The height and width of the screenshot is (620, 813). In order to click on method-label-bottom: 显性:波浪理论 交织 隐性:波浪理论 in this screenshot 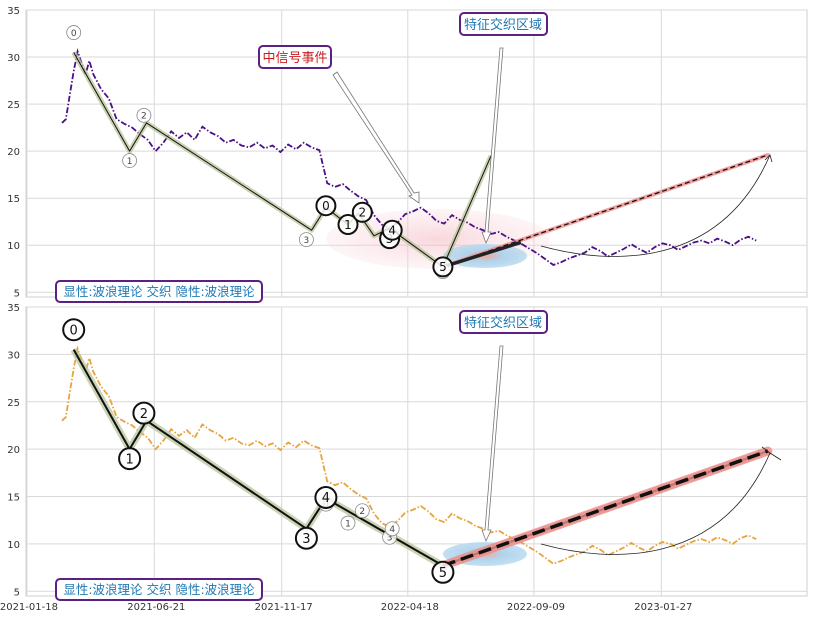, I will do `click(159, 589)`.